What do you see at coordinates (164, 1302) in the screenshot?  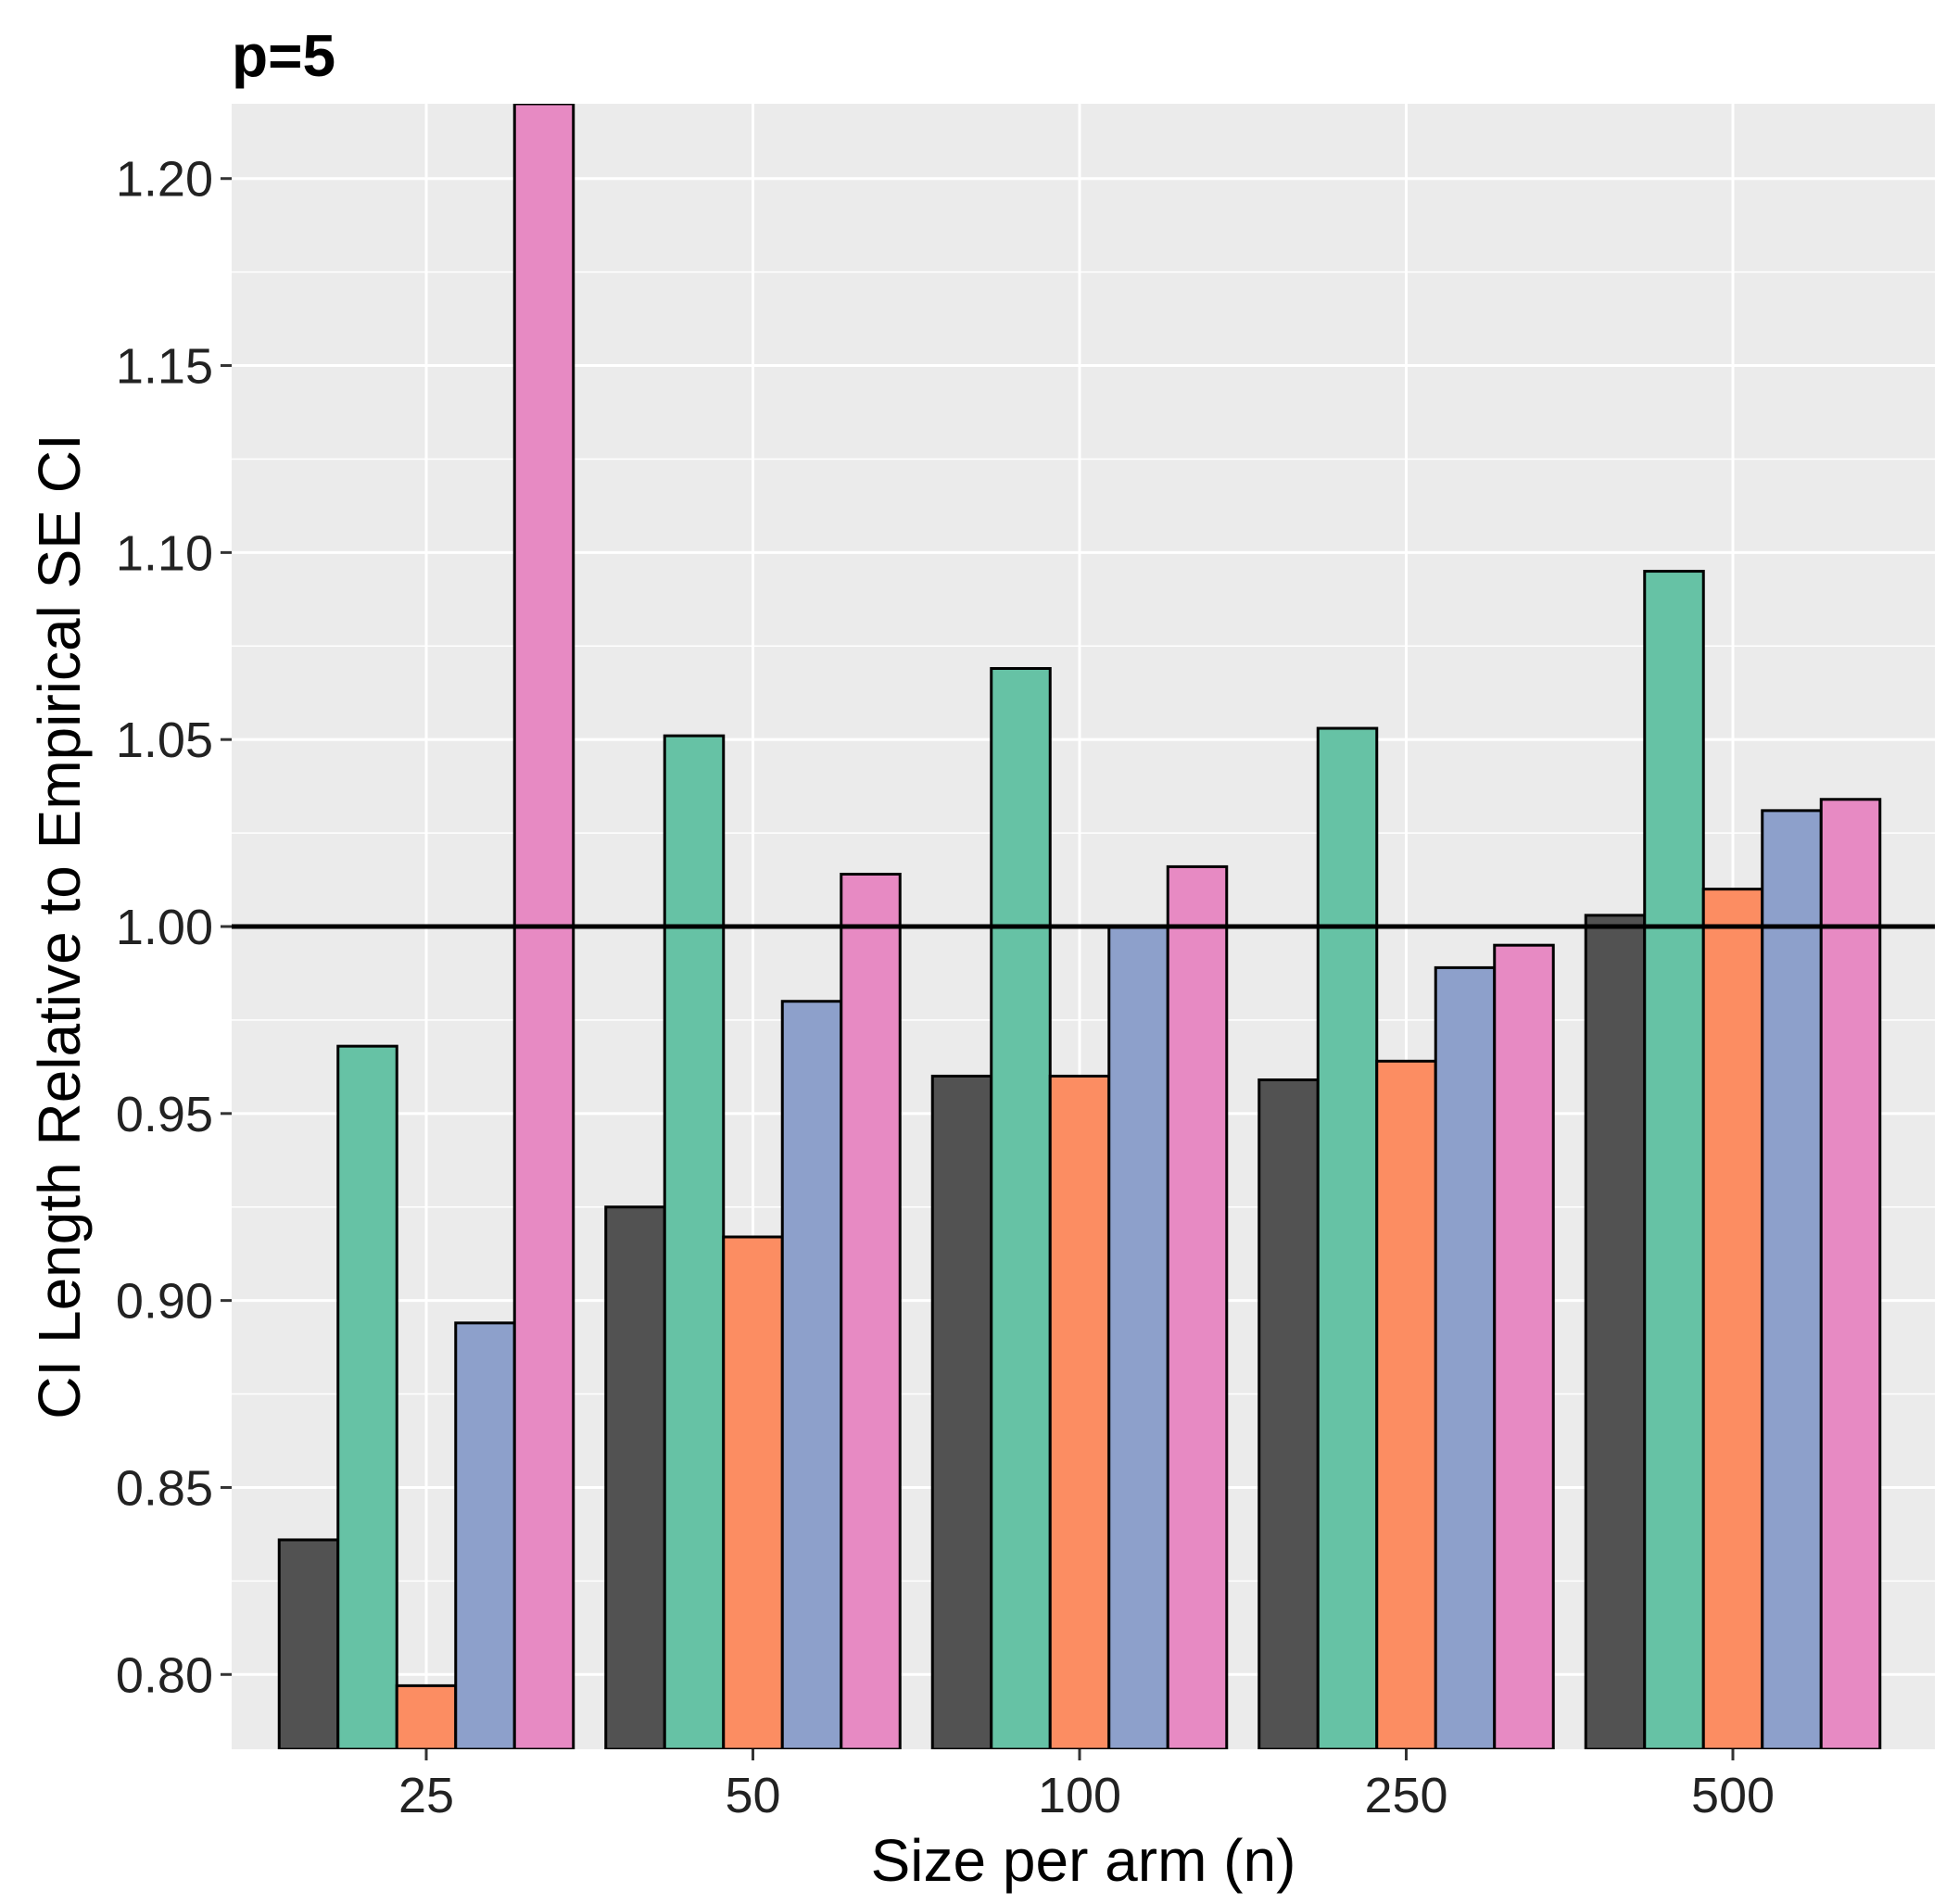 I see `y-tick-label: 0.90` at bounding box center [164, 1302].